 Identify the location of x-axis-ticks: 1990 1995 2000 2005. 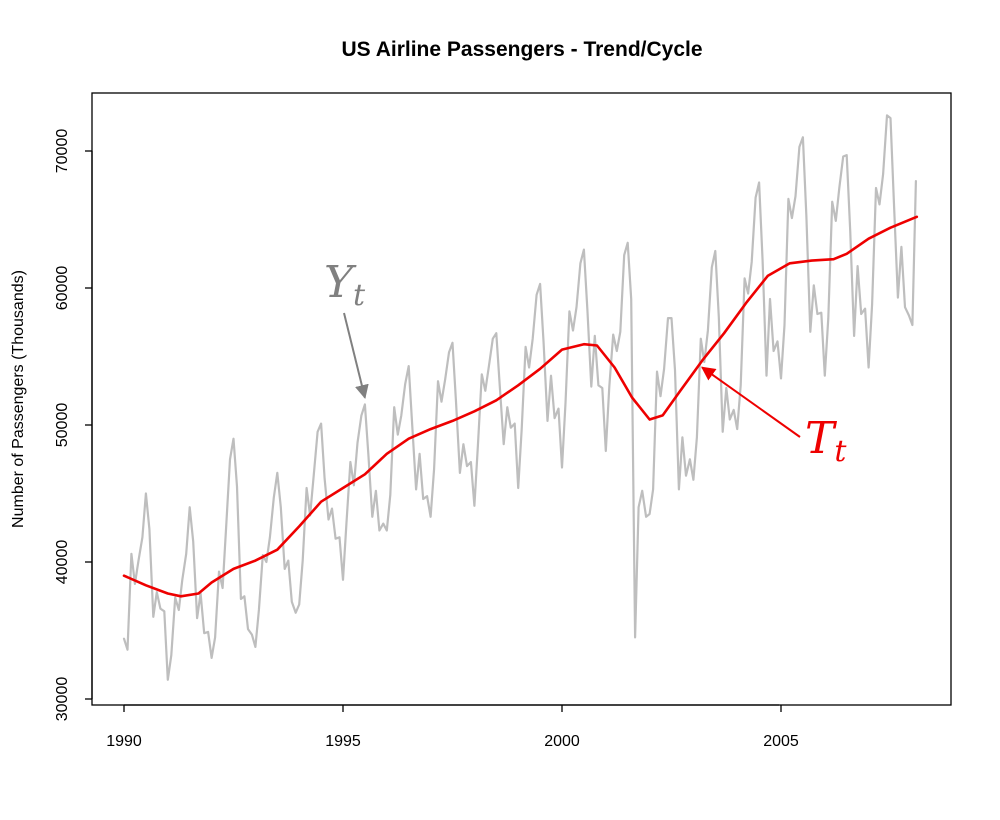
(452, 727).